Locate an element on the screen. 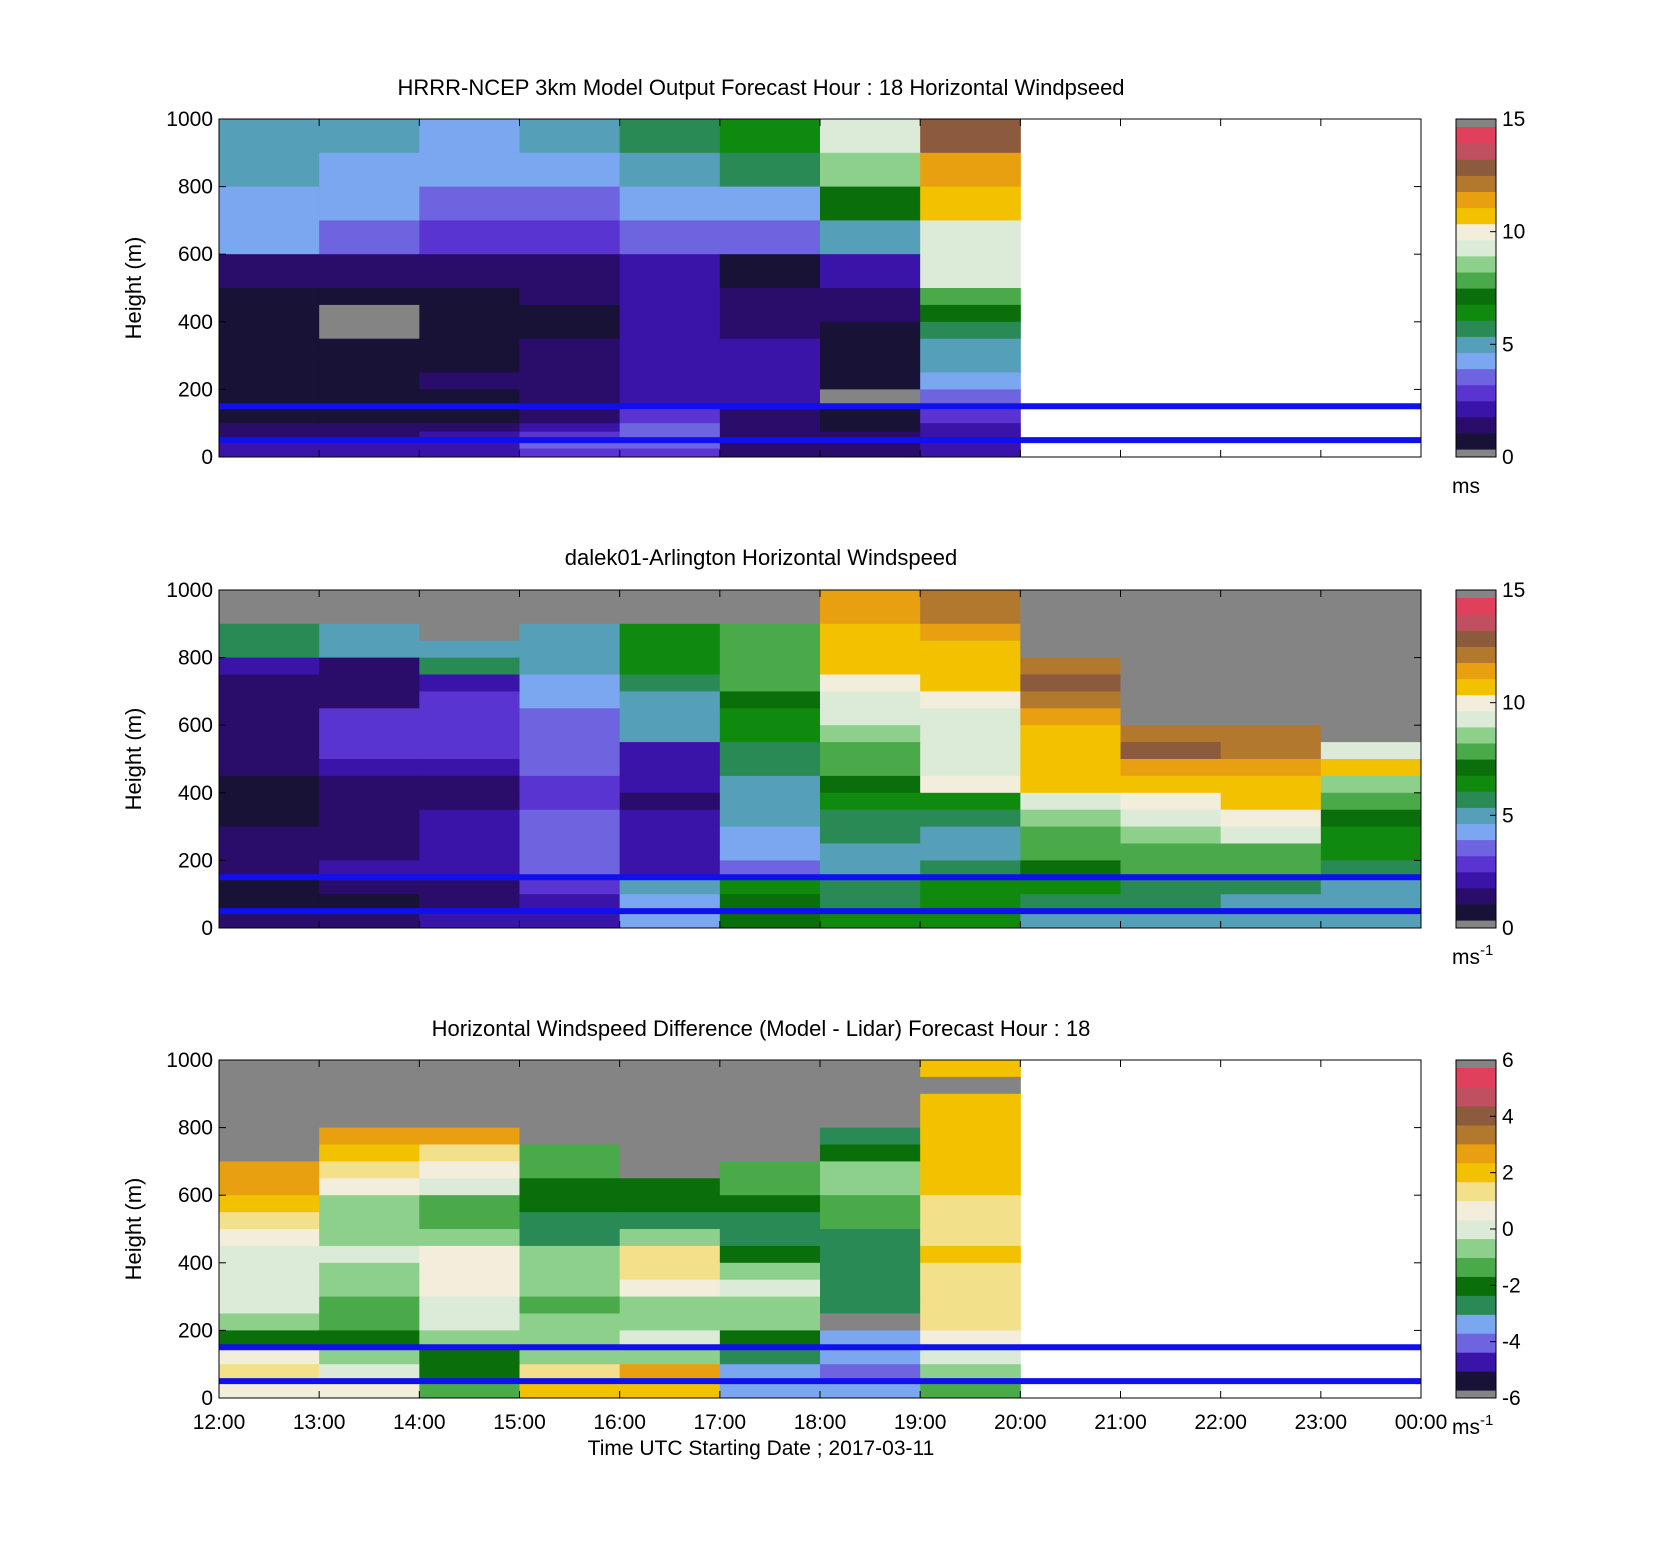 The height and width of the screenshot is (1561, 1680). x-tick-label: 13:00 is located at coordinates (319, 1422).